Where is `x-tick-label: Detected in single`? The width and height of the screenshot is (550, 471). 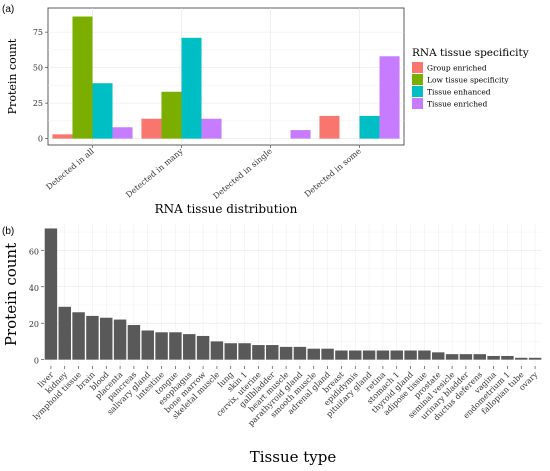 x-tick-label: Detected in single is located at coordinates (243, 173).